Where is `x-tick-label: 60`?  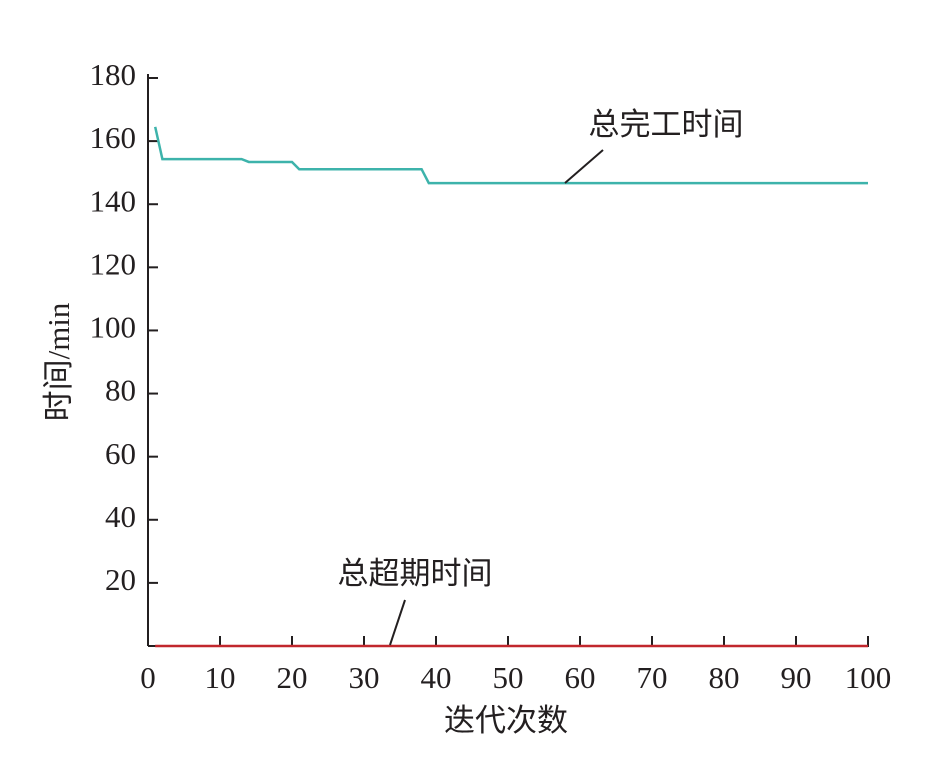
x-tick-label: 60 is located at coordinates (580, 677).